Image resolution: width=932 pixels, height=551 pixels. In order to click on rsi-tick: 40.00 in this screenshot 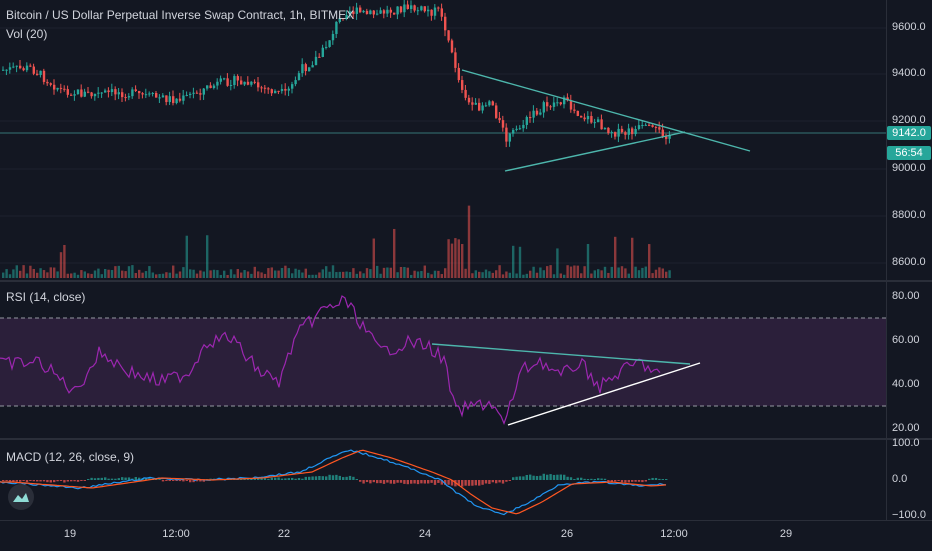, I will do `click(906, 384)`.